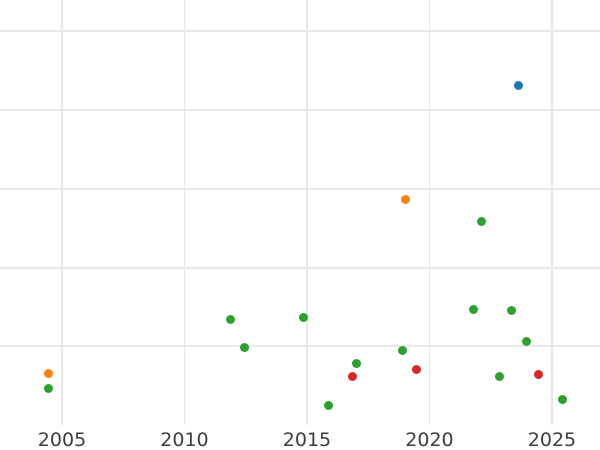 Image resolution: width=600 pixels, height=450 pixels. Describe the element at coordinates (307, 439) in the screenshot. I see `x-tick-label: 2015` at that location.